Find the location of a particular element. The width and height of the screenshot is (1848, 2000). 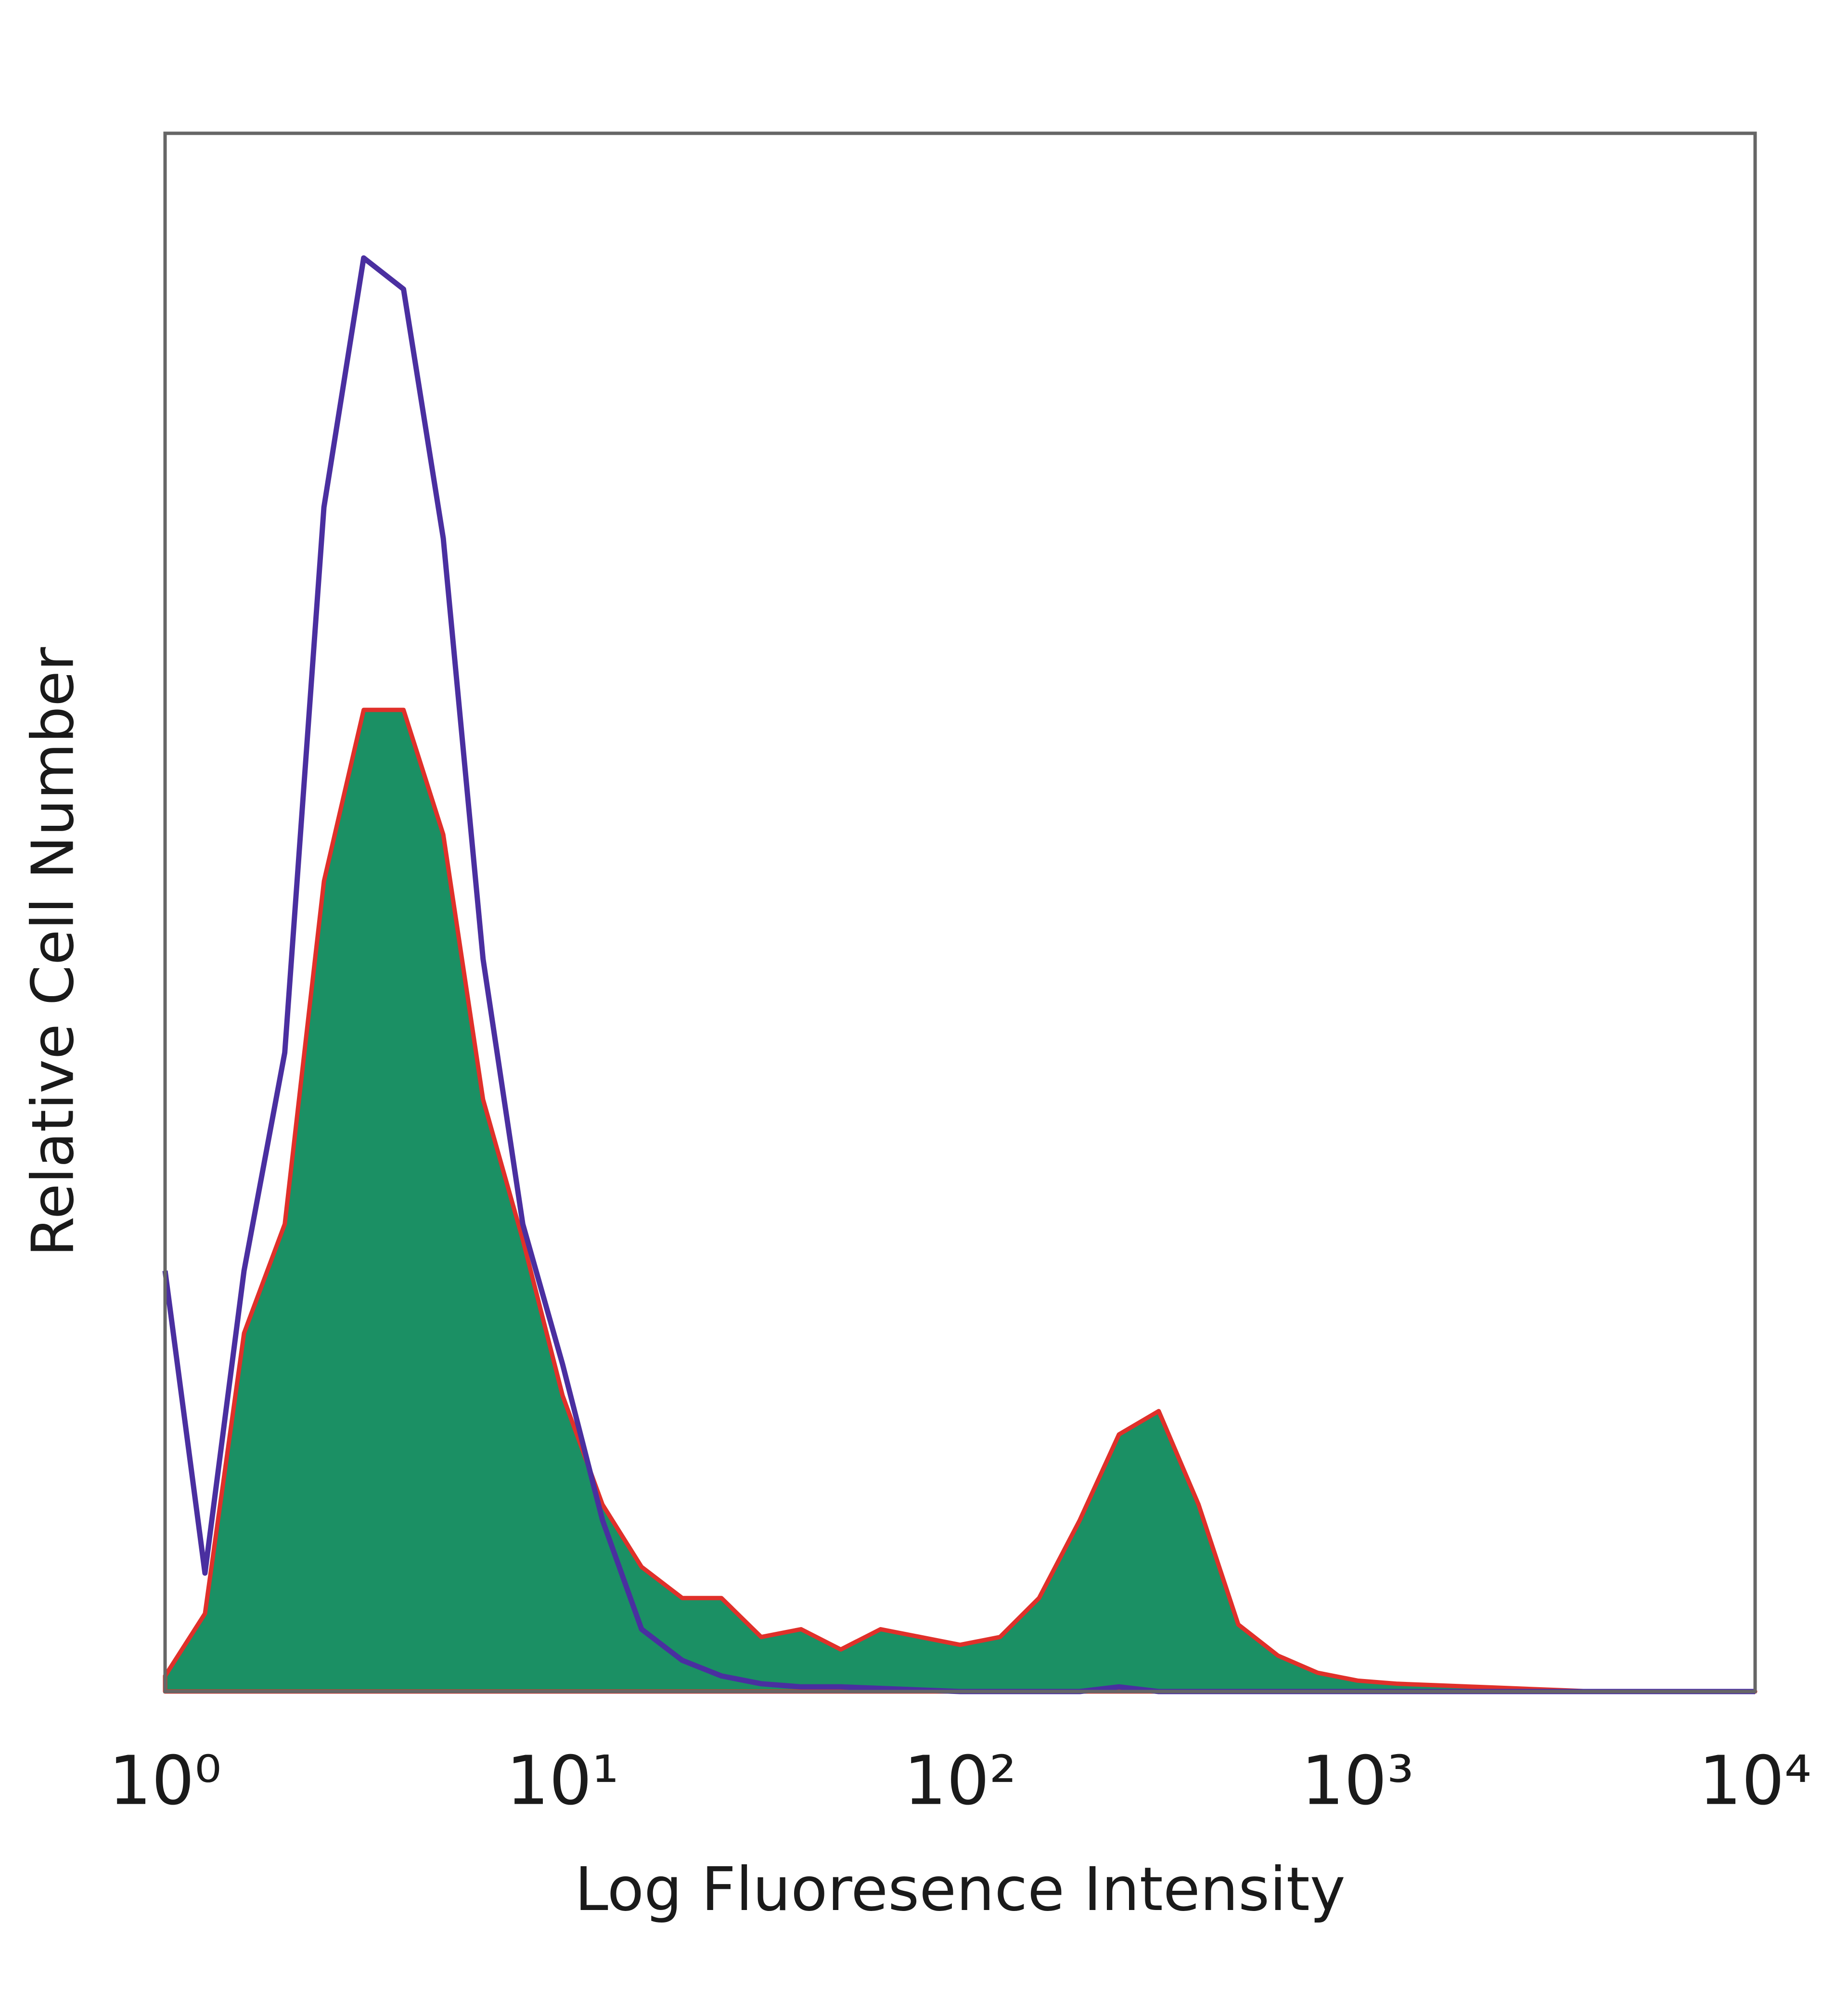

x-tick-label: 10⁰ is located at coordinates (165, 1781).